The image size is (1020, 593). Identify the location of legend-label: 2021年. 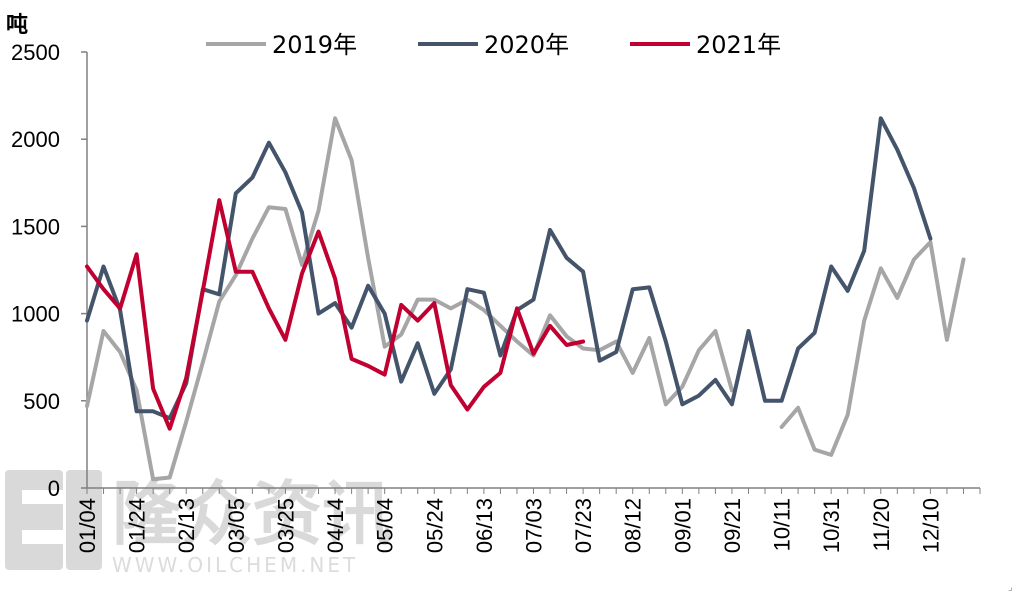
(738, 45).